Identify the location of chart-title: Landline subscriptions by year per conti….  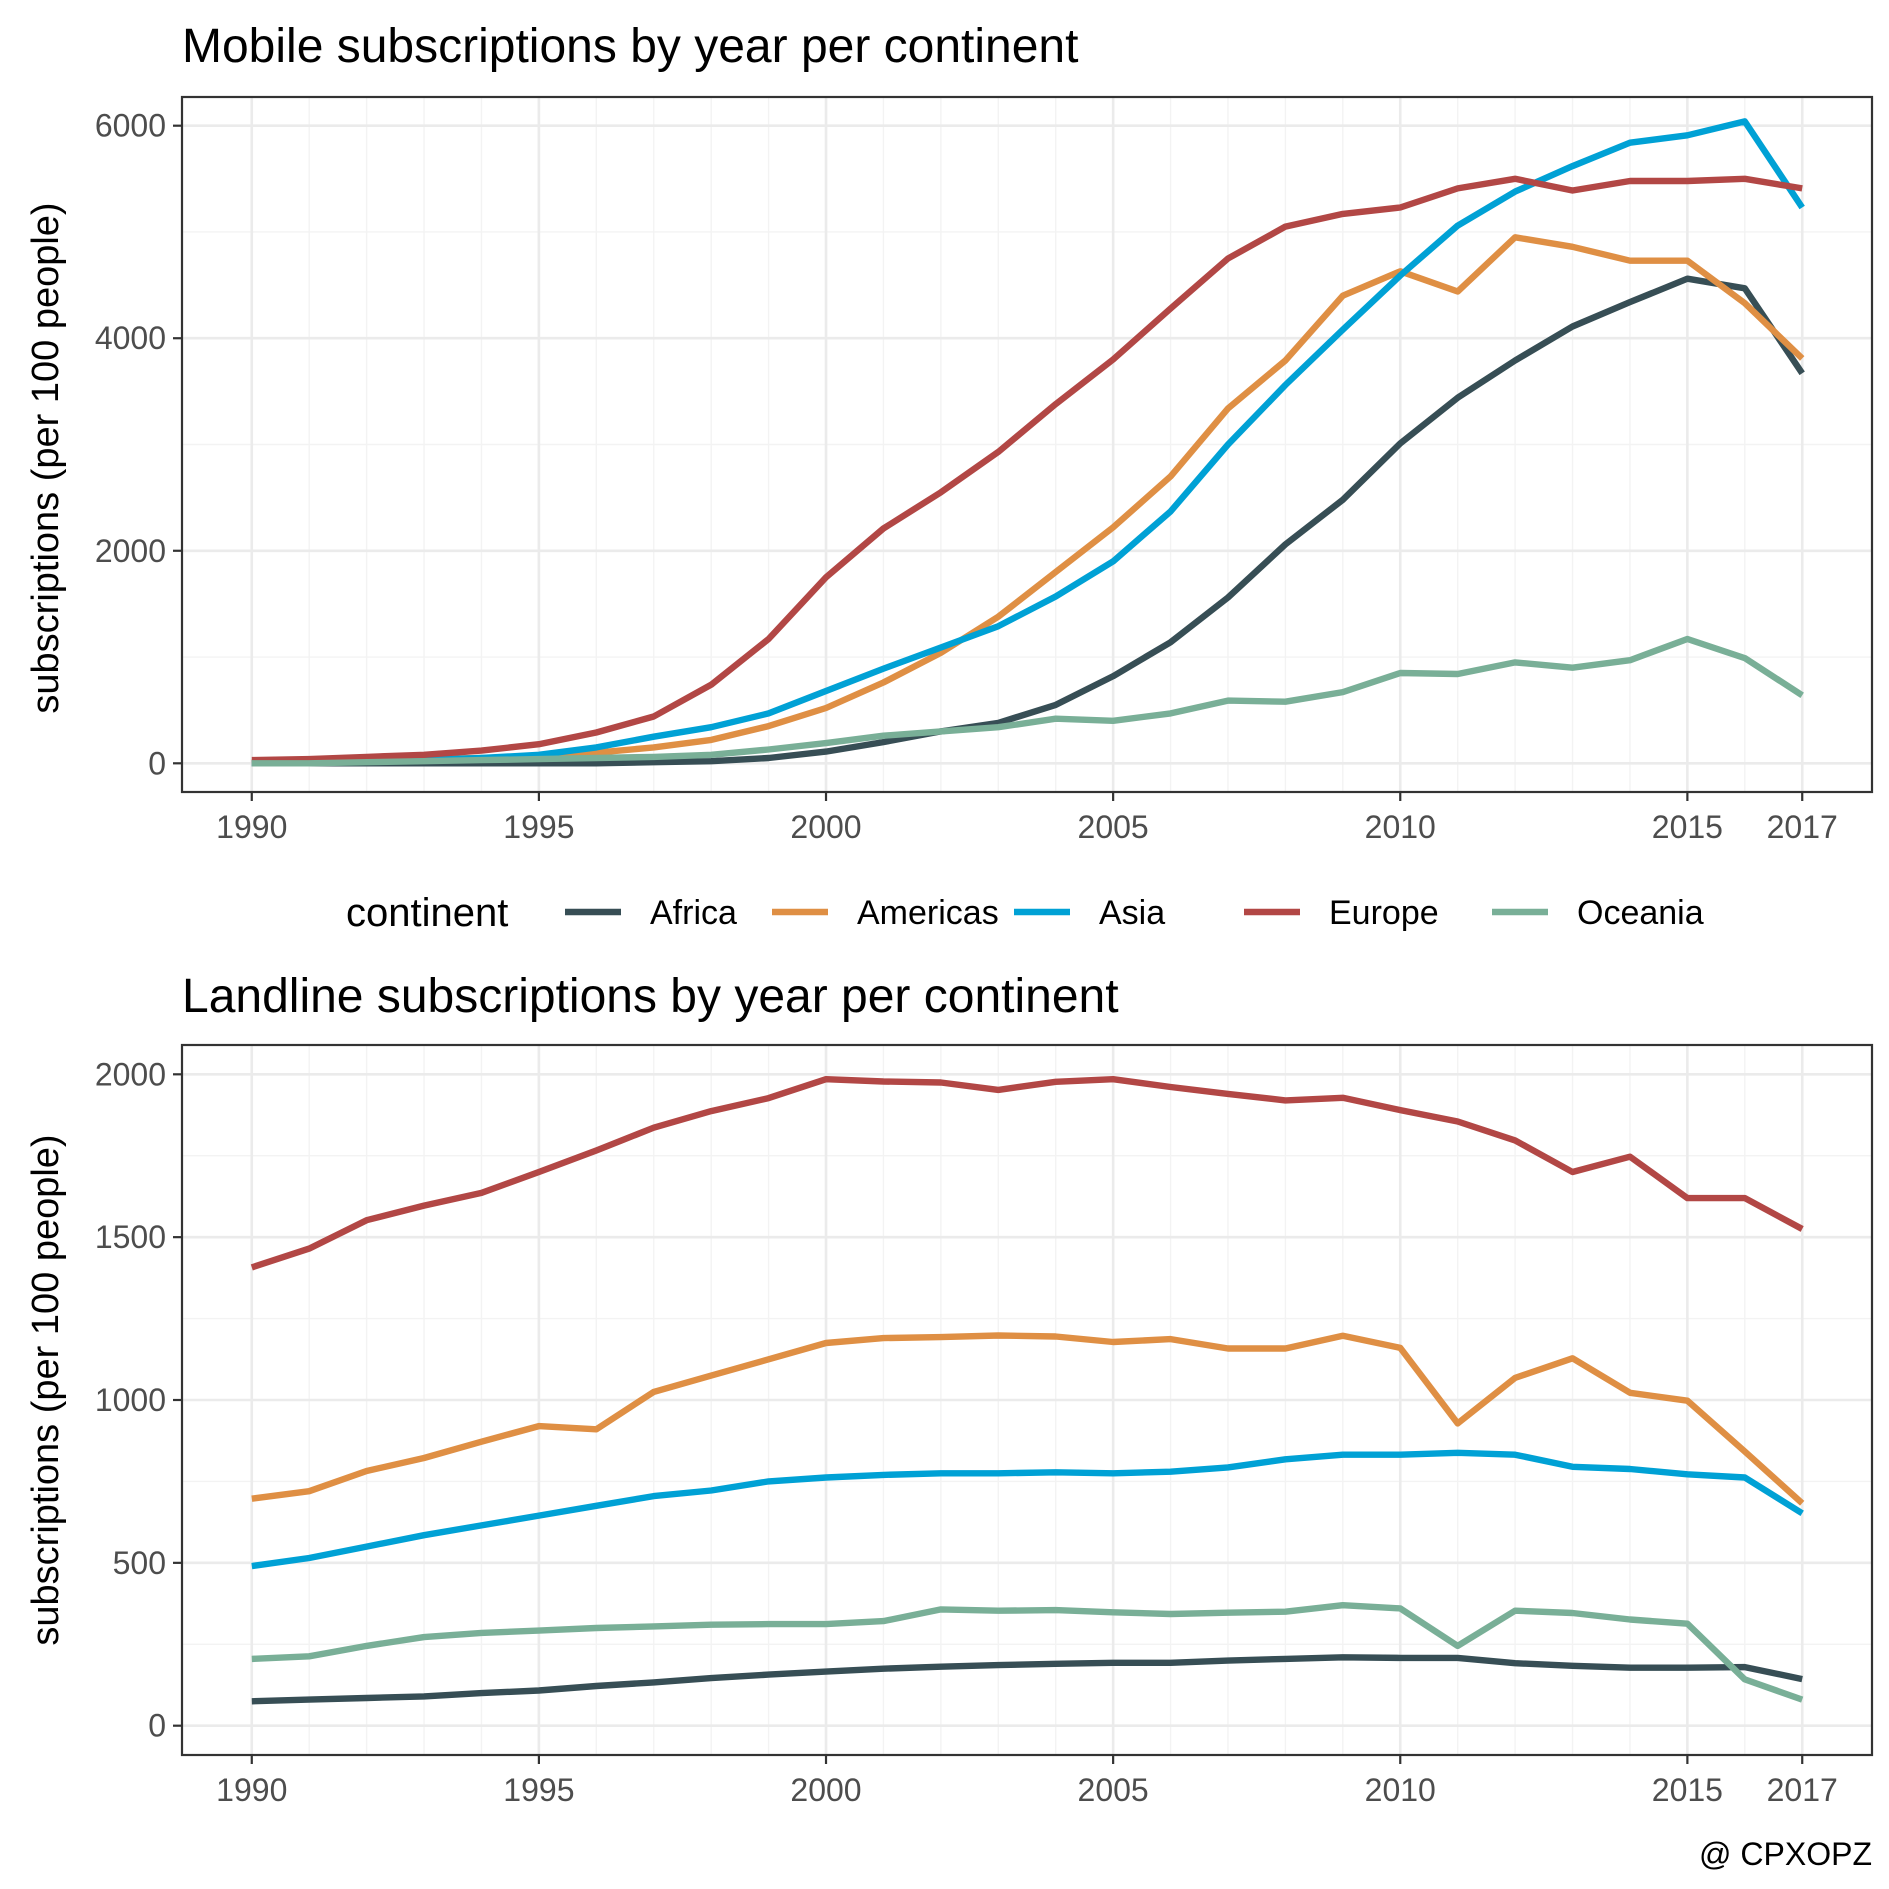
(650, 996).